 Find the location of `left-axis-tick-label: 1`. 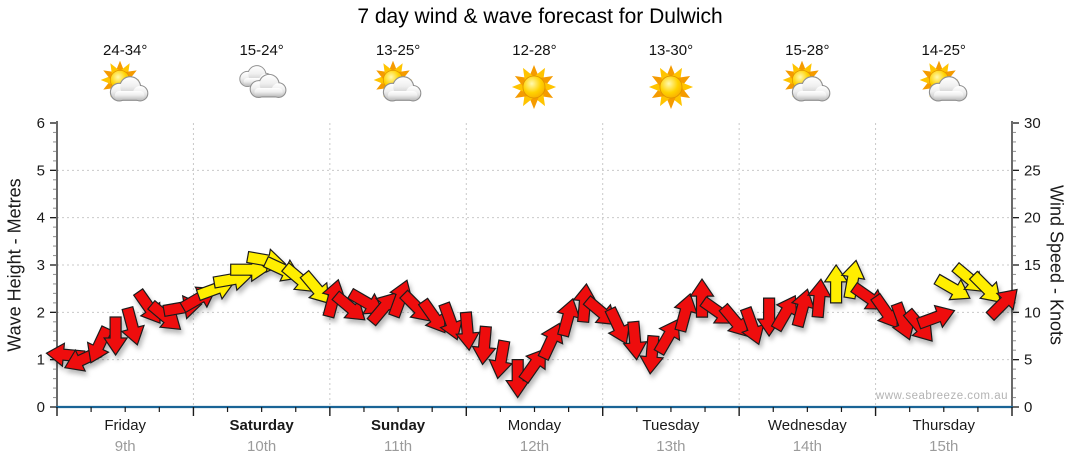

left-axis-tick-label: 1 is located at coordinates (41, 360).